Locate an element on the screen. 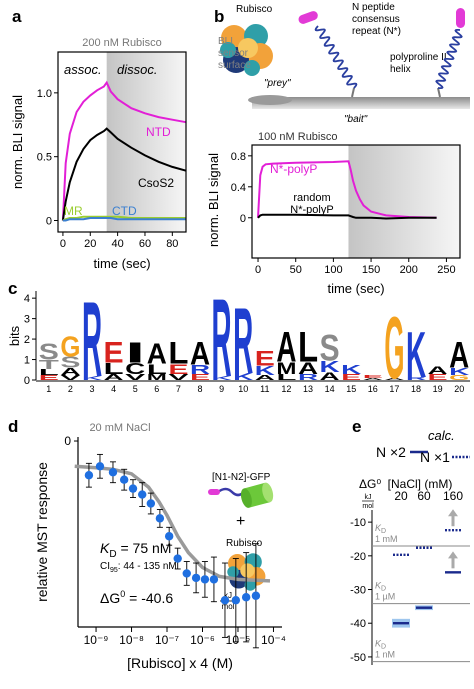 The image size is (474, 689). y-tick-label: 0 is located at coordinates (49, 222).